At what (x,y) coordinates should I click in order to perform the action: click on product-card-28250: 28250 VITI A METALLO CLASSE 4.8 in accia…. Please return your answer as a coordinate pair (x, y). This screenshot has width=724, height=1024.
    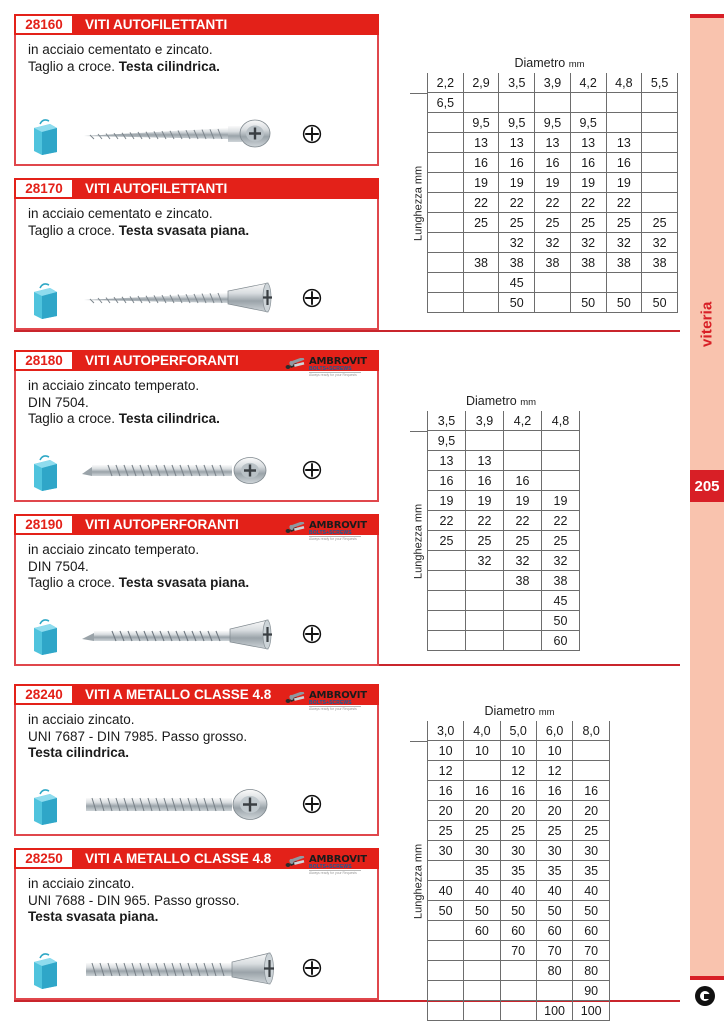
    Looking at the image, I should click on (196, 924).